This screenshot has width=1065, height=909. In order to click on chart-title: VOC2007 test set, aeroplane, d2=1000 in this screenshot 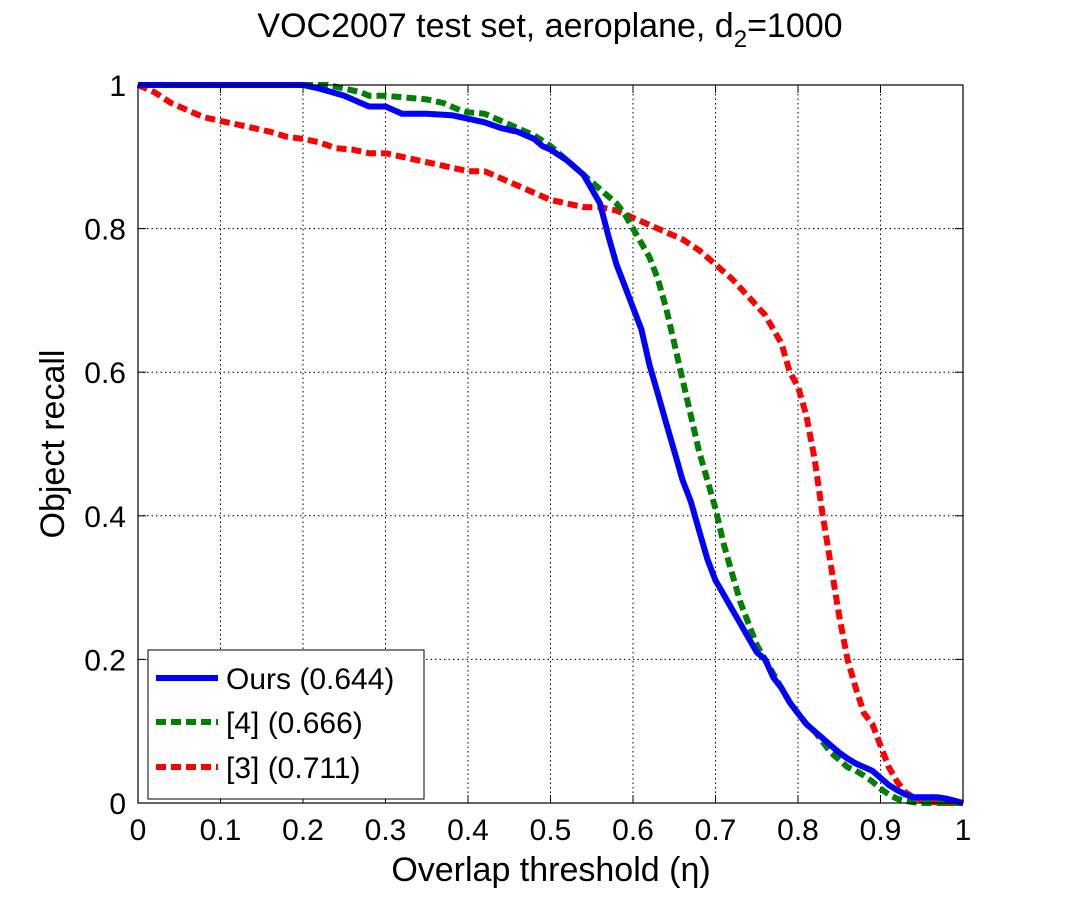, I will do `click(549, 30)`.